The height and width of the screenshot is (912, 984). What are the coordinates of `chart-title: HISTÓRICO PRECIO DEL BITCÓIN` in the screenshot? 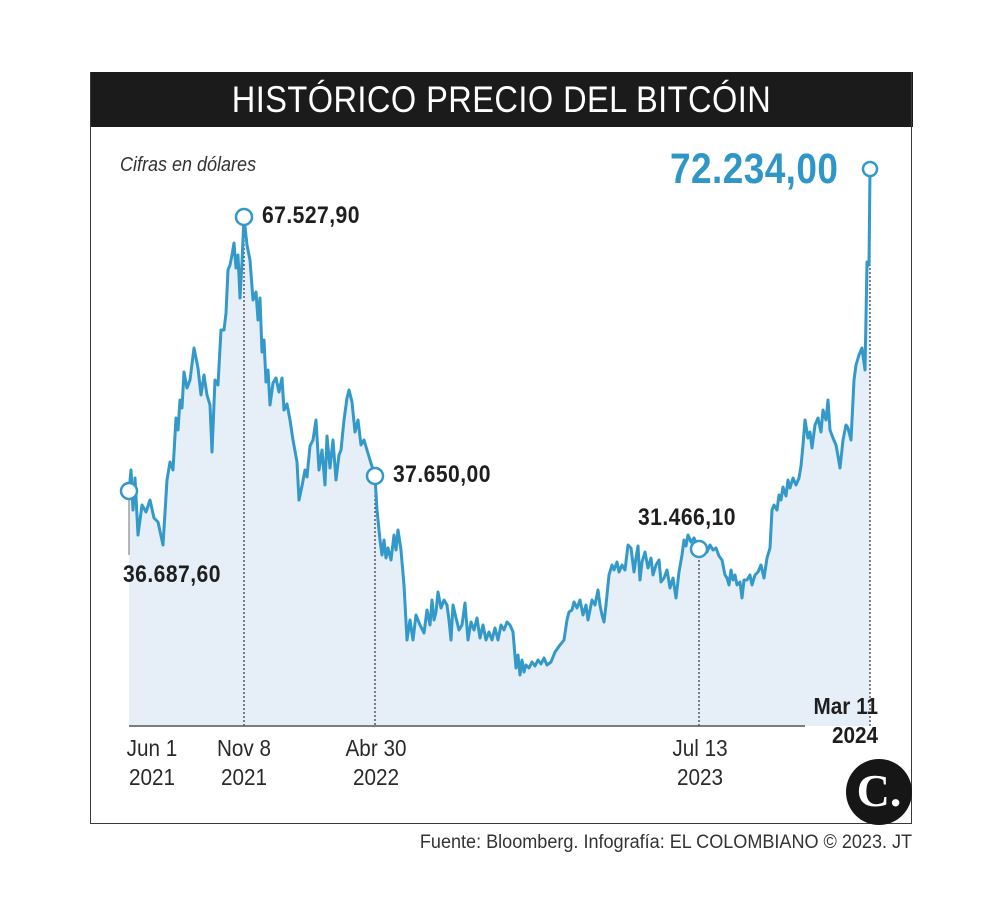 It's located at (501, 99).